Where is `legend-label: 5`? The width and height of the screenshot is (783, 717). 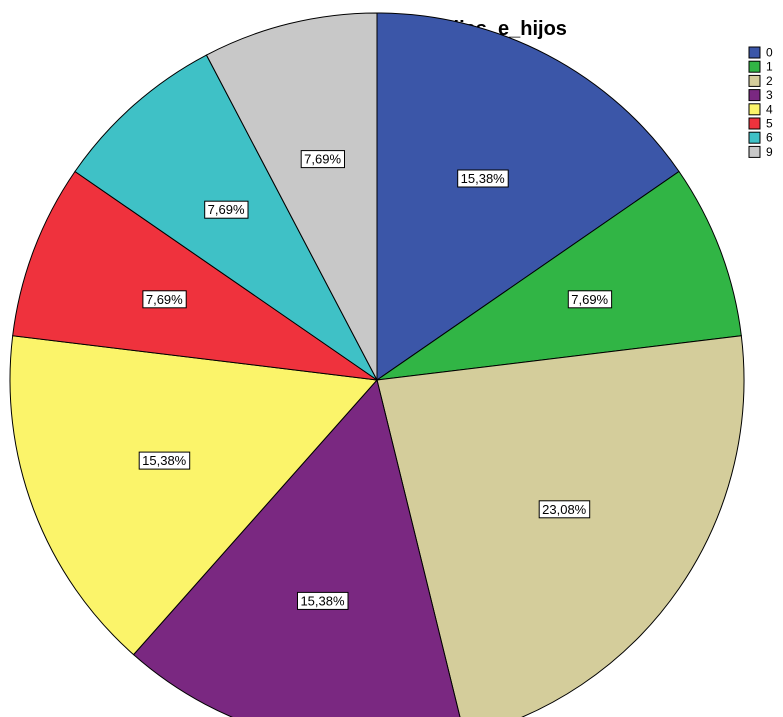
legend-label: 5 is located at coordinates (769, 124).